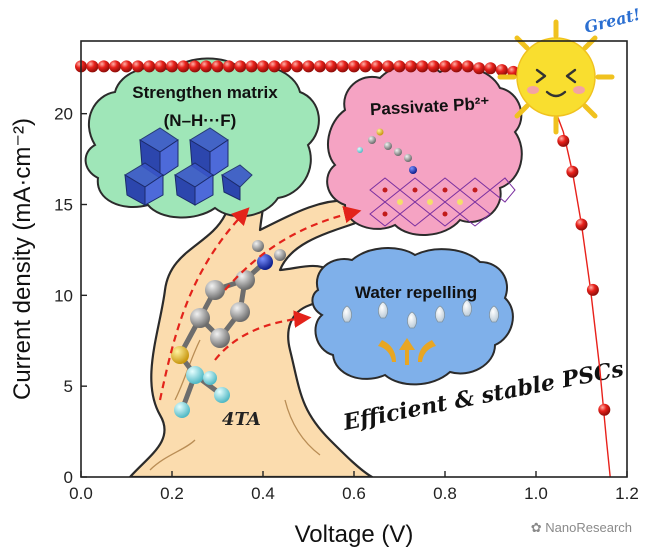 This screenshot has width=654, height=550. I want to click on y-tick-label: 10, so click(63, 295).